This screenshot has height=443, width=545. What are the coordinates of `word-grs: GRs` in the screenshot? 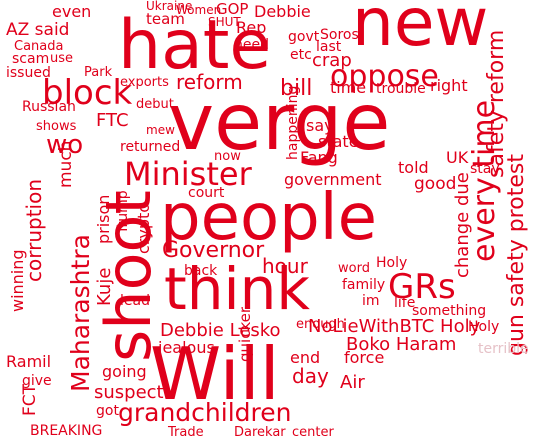 It's located at (422, 287).